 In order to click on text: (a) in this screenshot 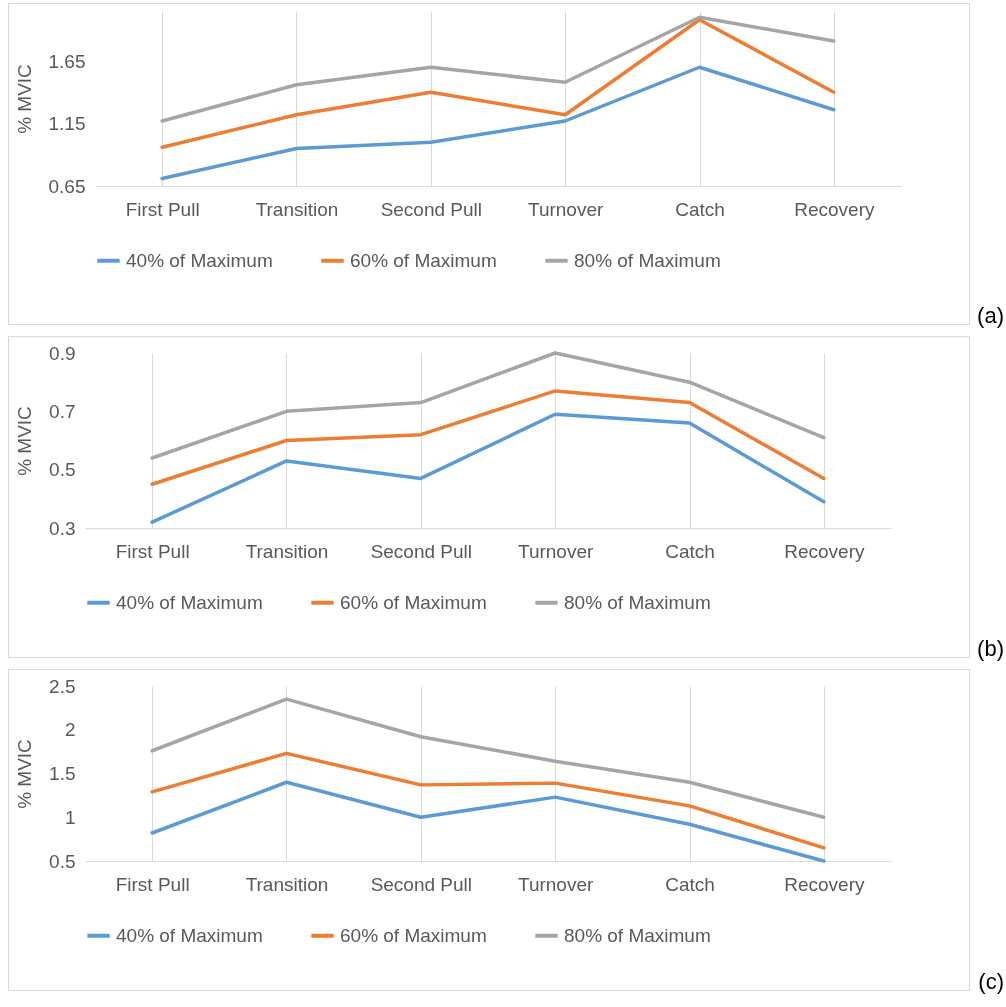, I will do `click(990, 316)`.